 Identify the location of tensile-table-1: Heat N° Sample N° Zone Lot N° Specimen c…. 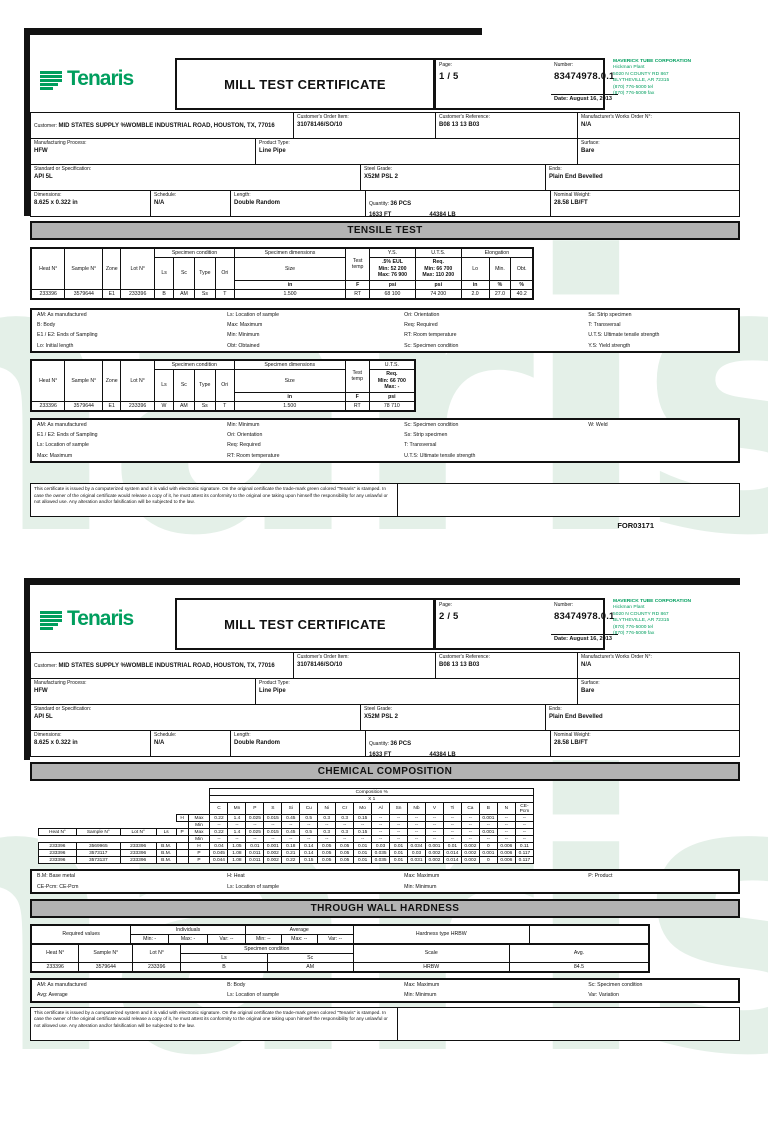
(282, 273).